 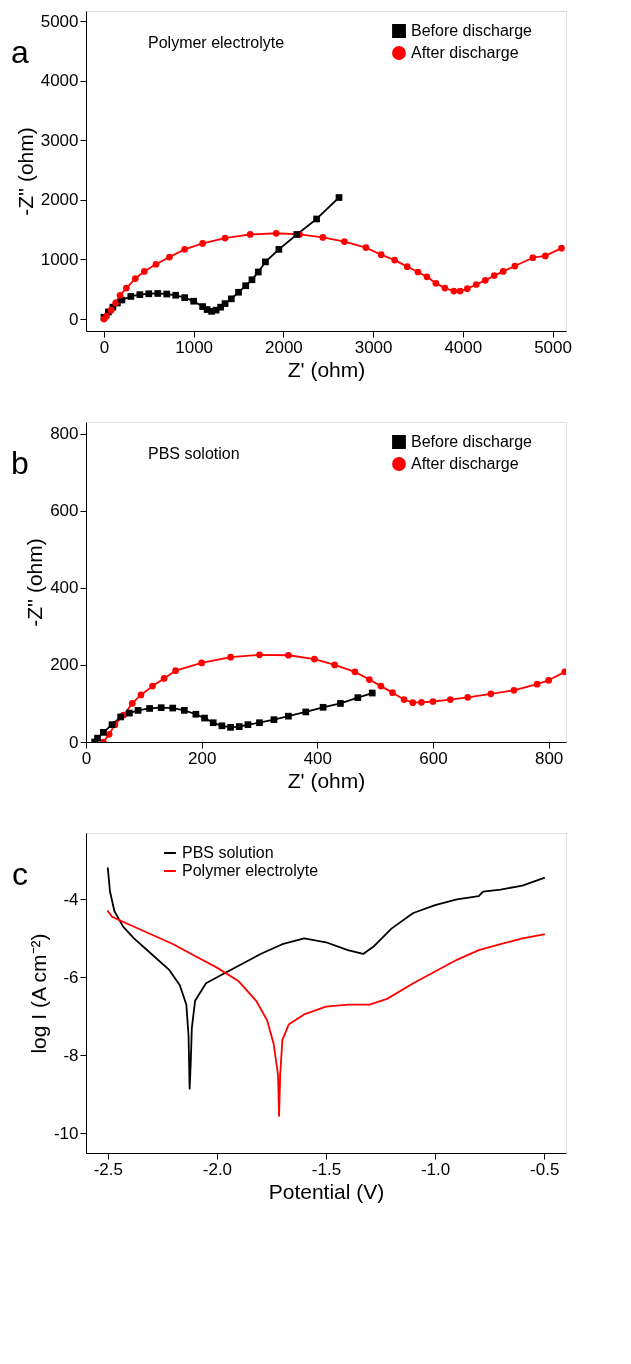 I want to click on text: a, so click(x=20, y=52).